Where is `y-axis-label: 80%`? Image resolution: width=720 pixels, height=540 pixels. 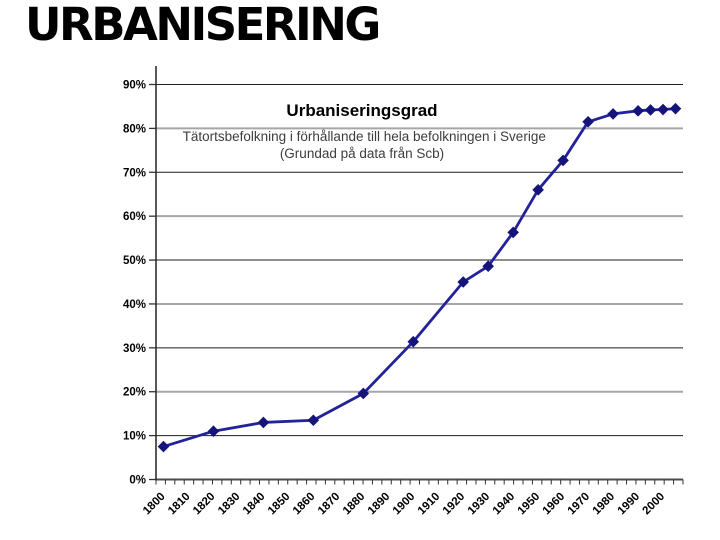 y-axis-label: 80% is located at coordinates (134, 129).